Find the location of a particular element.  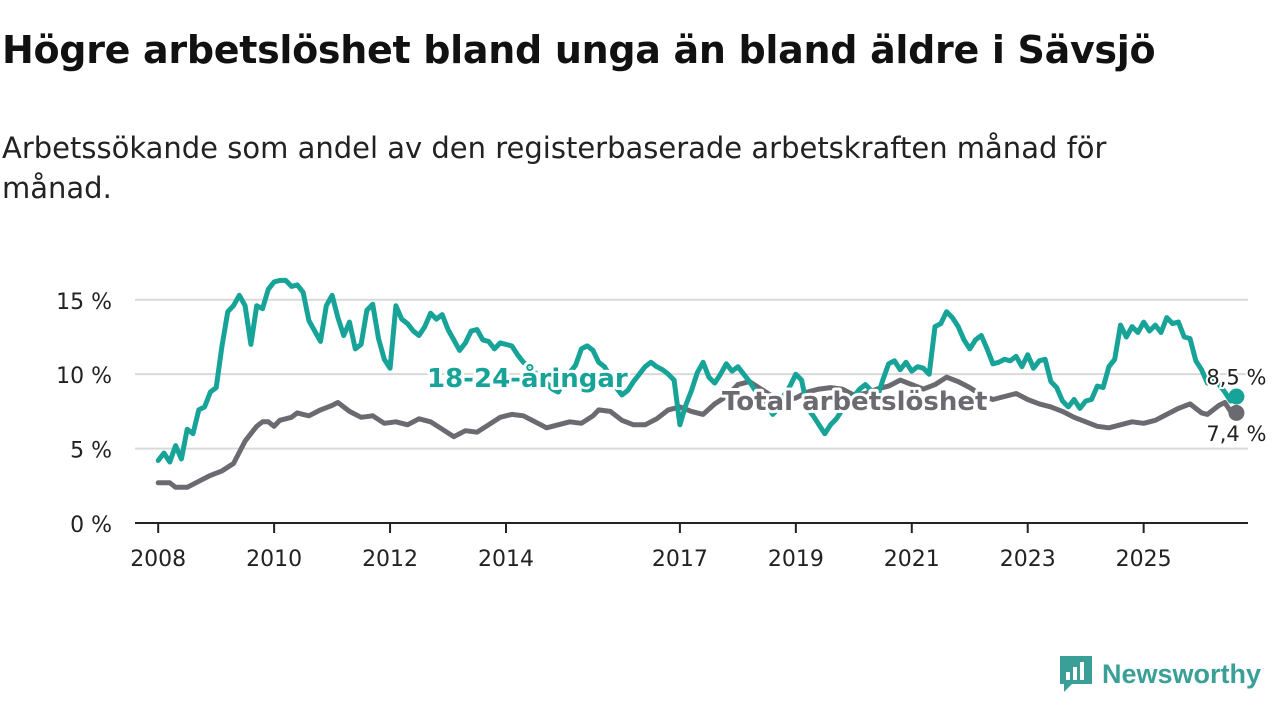

y-tick-label: 10 % is located at coordinates (84, 376).